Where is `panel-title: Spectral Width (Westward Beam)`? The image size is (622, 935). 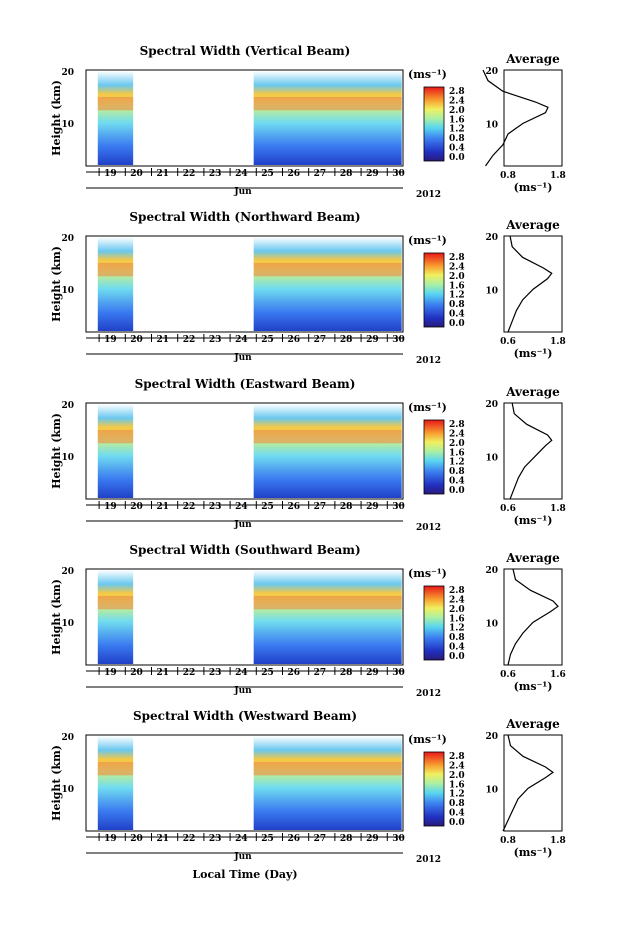 panel-title: Spectral Width (Westward Beam) is located at coordinates (245, 716).